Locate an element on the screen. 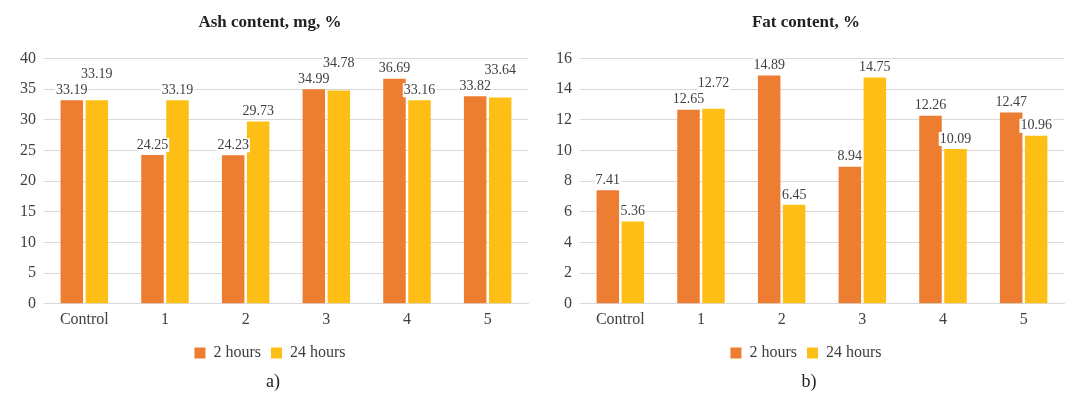  data-label: 7.41 is located at coordinates (608, 179).